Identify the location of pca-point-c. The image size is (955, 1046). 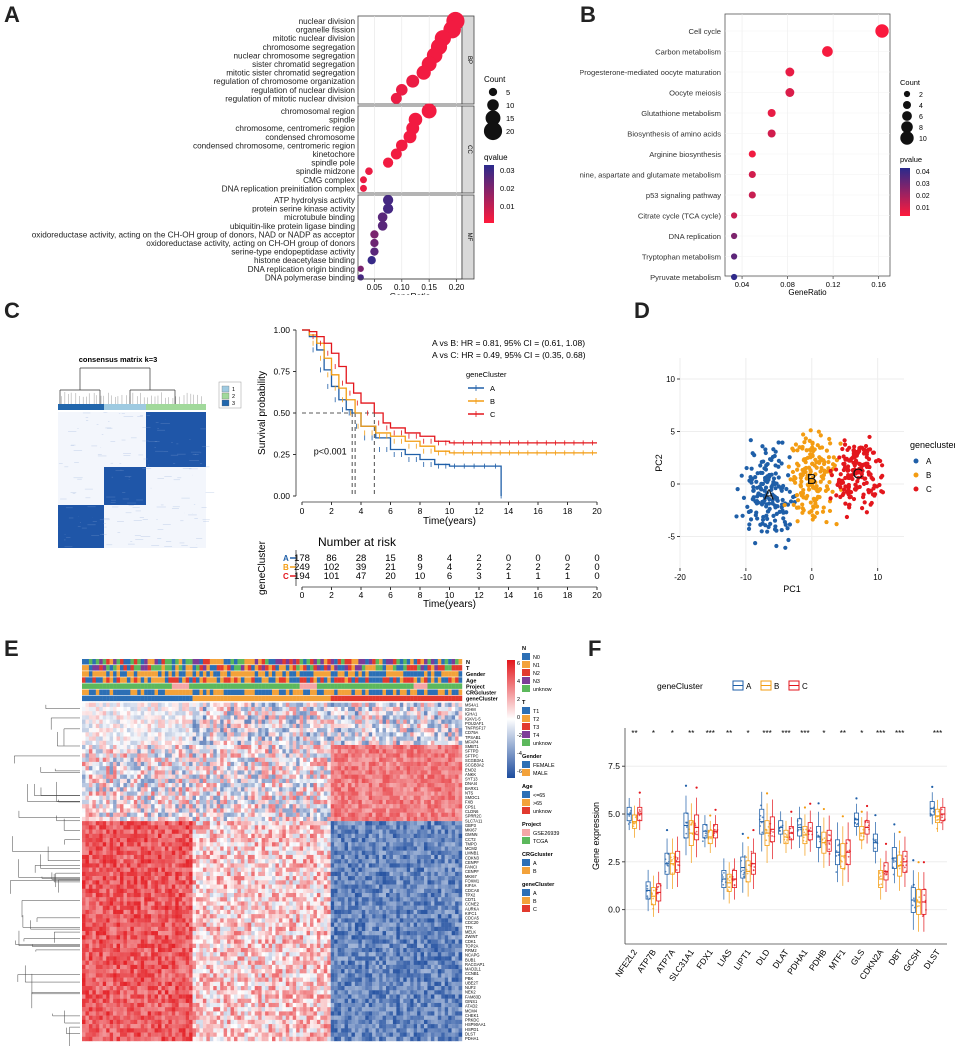
(850, 497).